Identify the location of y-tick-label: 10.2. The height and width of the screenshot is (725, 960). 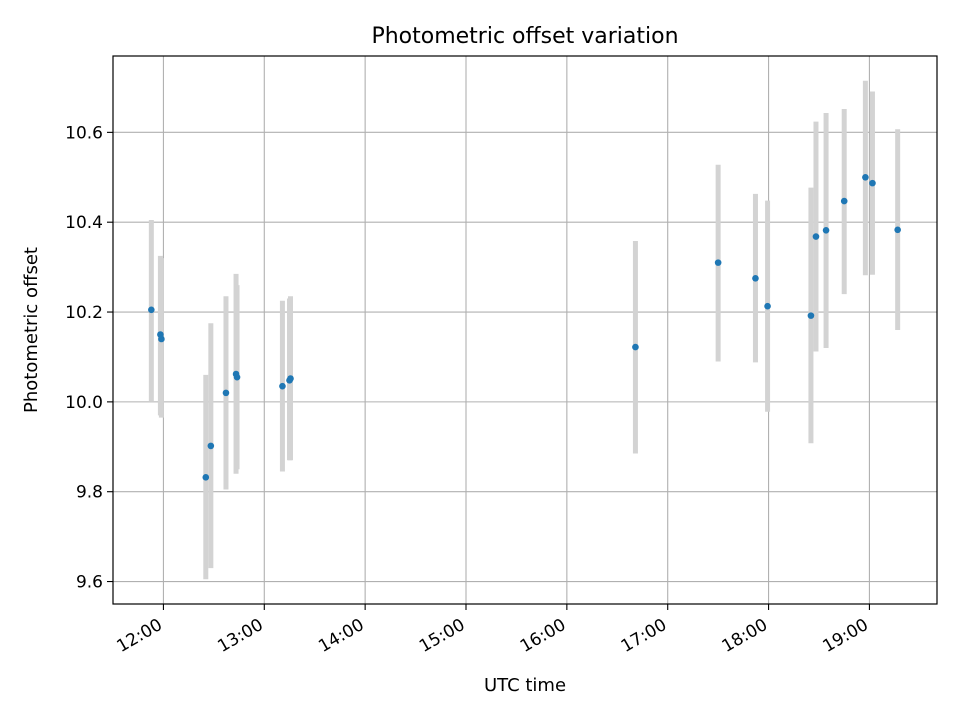
(84, 313).